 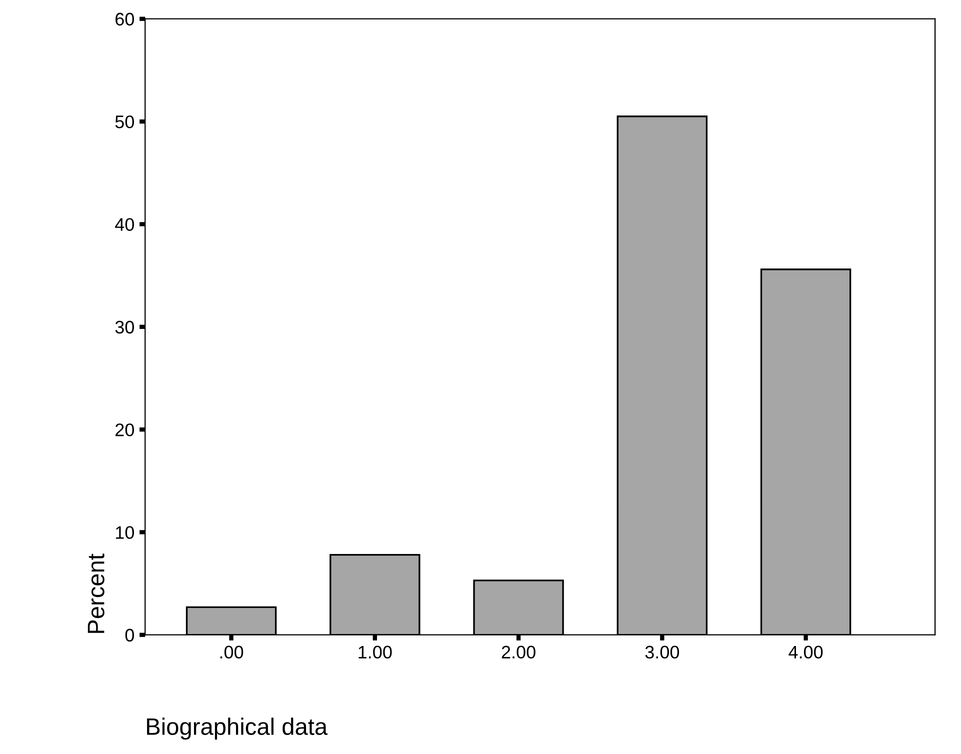 What do you see at coordinates (805, 652) in the screenshot?
I see `x-tick-label: 4.00` at bounding box center [805, 652].